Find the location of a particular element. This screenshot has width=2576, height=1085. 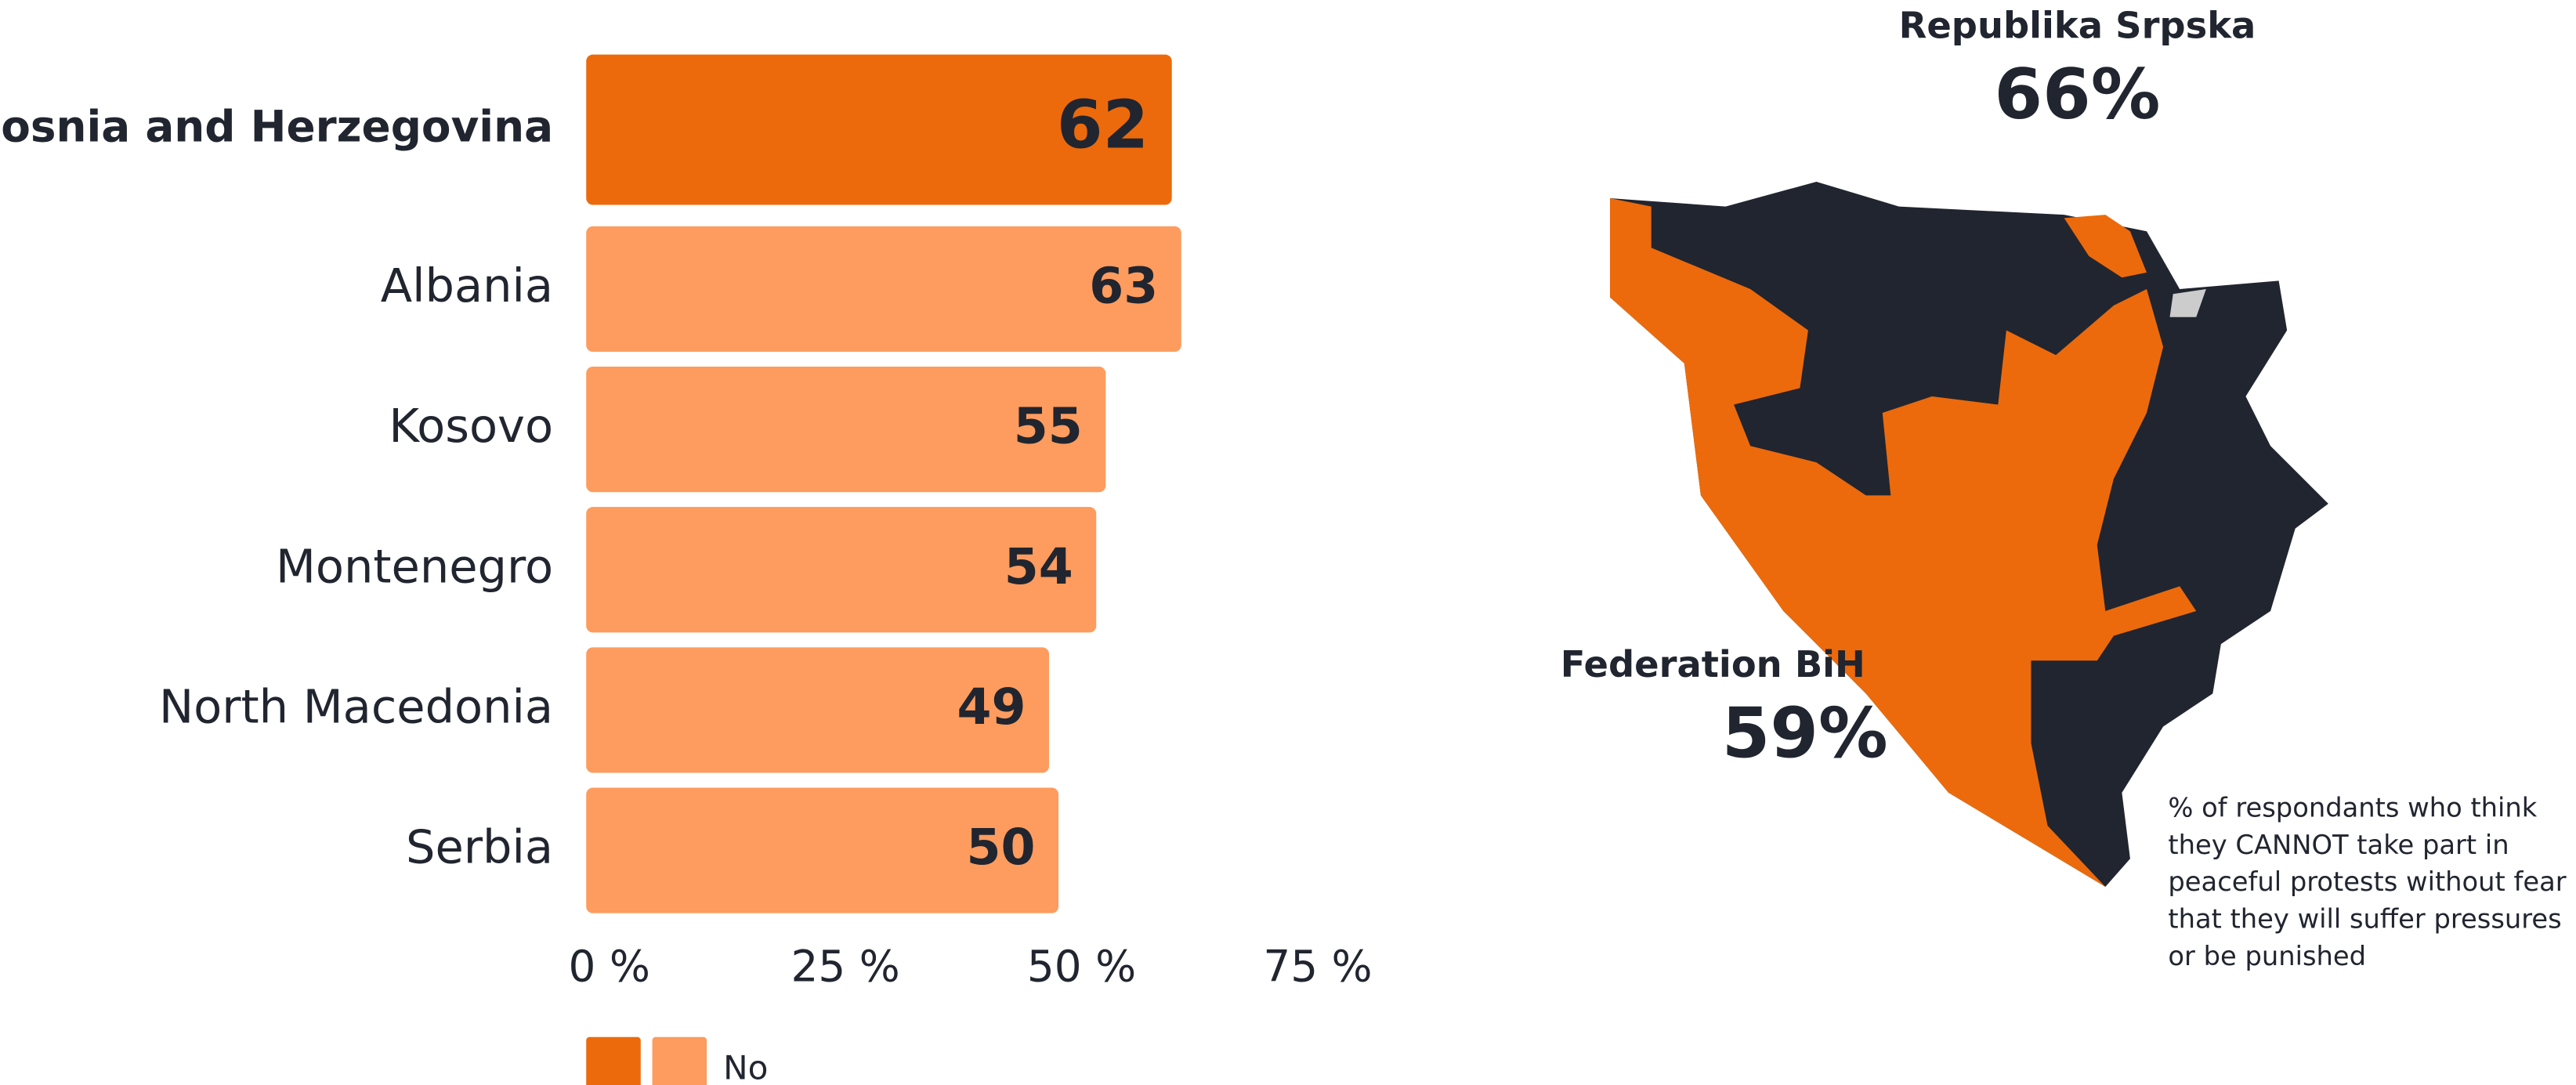

category-label: Montenegro is located at coordinates (414, 566).